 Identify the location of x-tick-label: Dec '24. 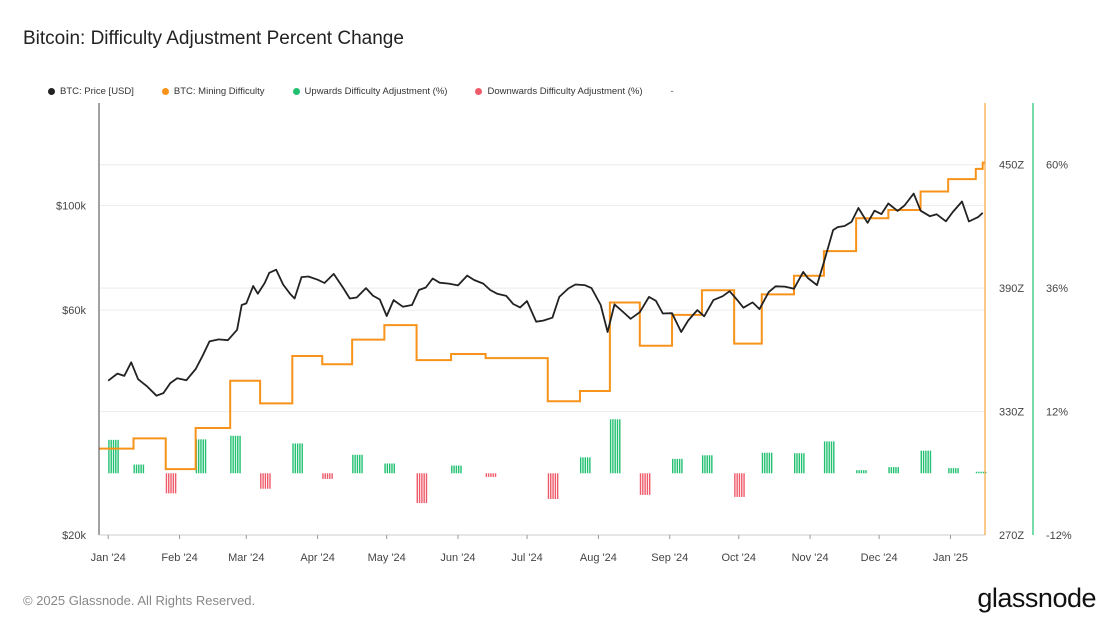
(879, 558).